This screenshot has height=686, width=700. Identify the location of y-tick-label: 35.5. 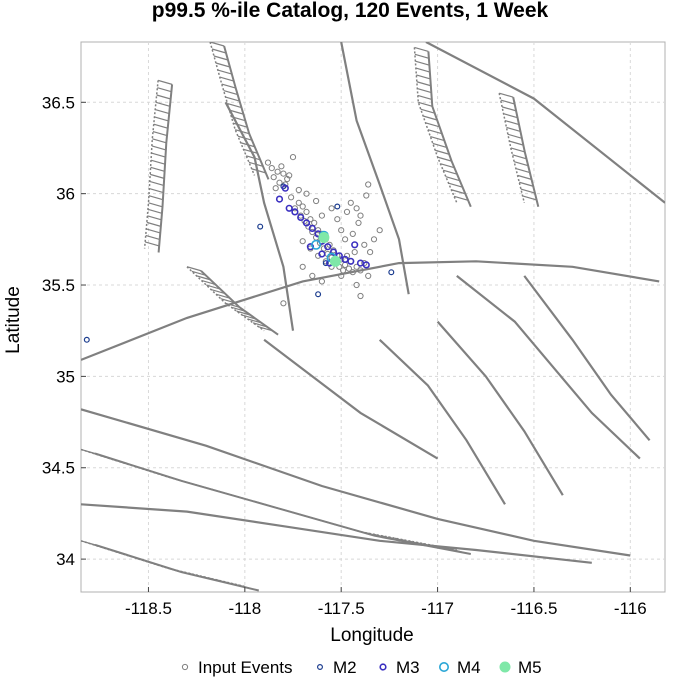
(58, 285).